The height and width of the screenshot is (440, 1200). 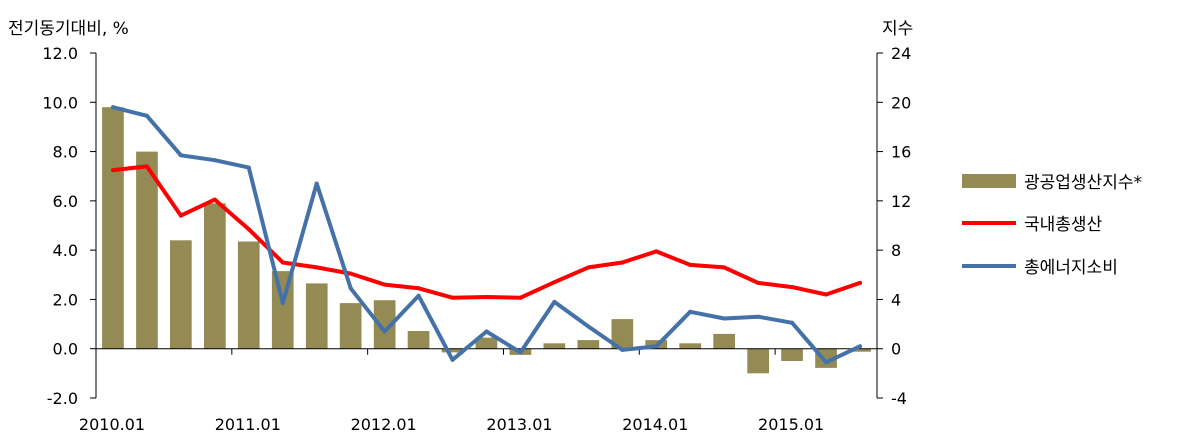 What do you see at coordinates (901, 102) in the screenshot?
I see `right-tick-label-1: 20` at bounding box center [901, 102].